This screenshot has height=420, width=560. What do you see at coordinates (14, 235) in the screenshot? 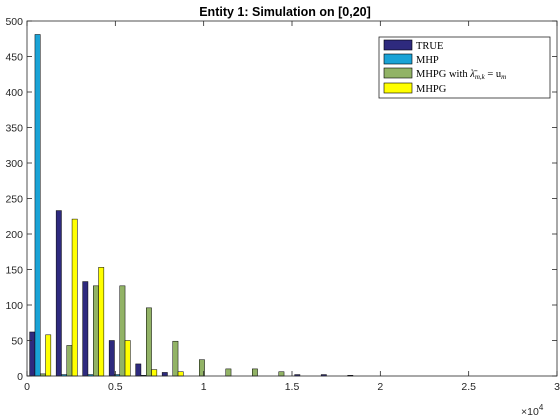
I see `y-tick-label: 200` at bounding box center [14, 235].